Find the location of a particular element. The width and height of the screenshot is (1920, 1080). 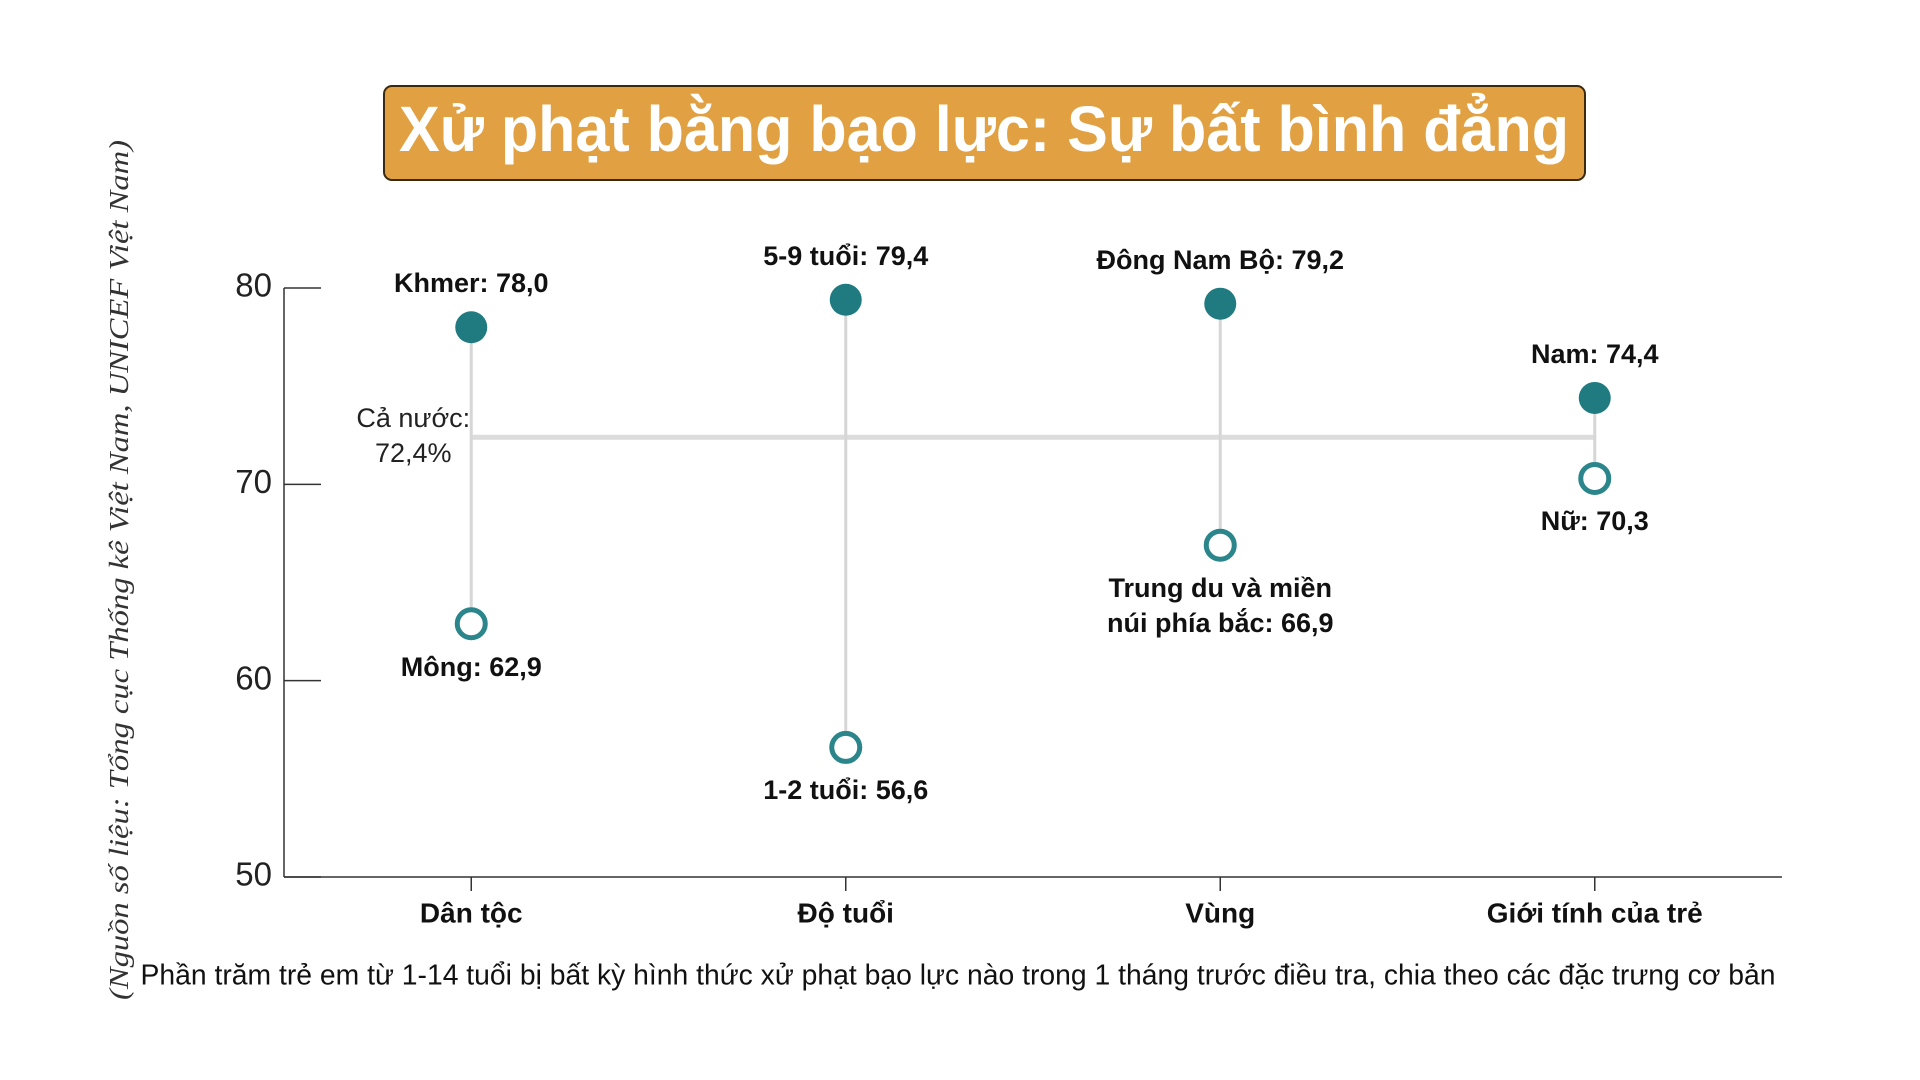

y-tick-label: 60 is located at coordinates (253, 677).